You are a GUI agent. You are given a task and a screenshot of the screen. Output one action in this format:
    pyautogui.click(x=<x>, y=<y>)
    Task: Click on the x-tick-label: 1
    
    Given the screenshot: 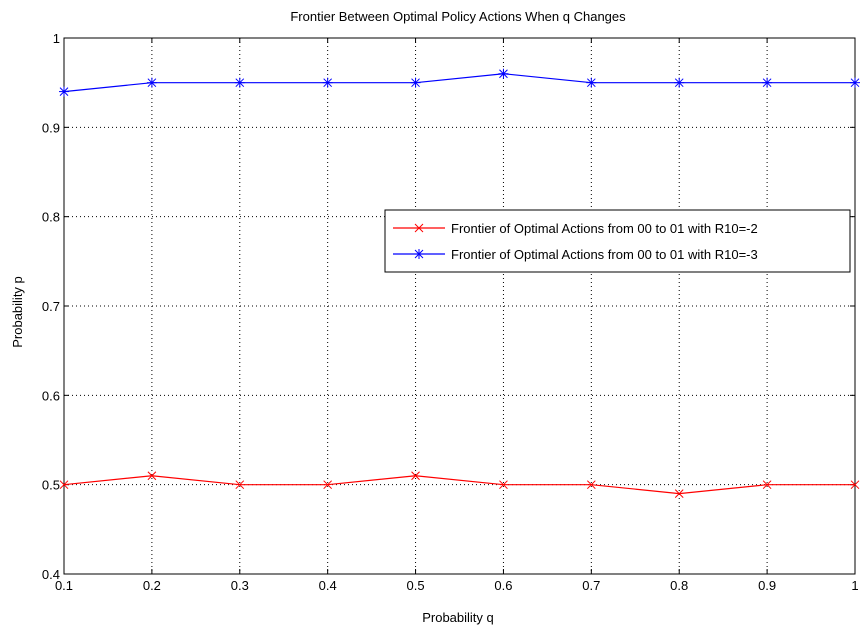 What is the action you would take?
    pyautogui.click(x=854, y=585)
    